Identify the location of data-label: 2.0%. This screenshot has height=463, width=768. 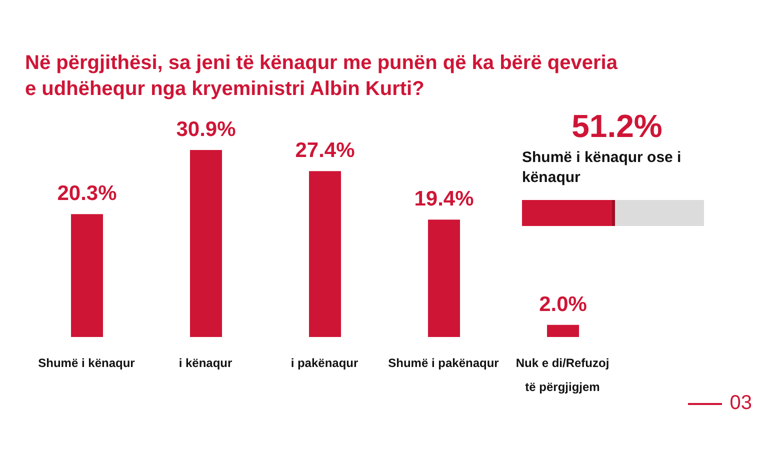
(563, 304).